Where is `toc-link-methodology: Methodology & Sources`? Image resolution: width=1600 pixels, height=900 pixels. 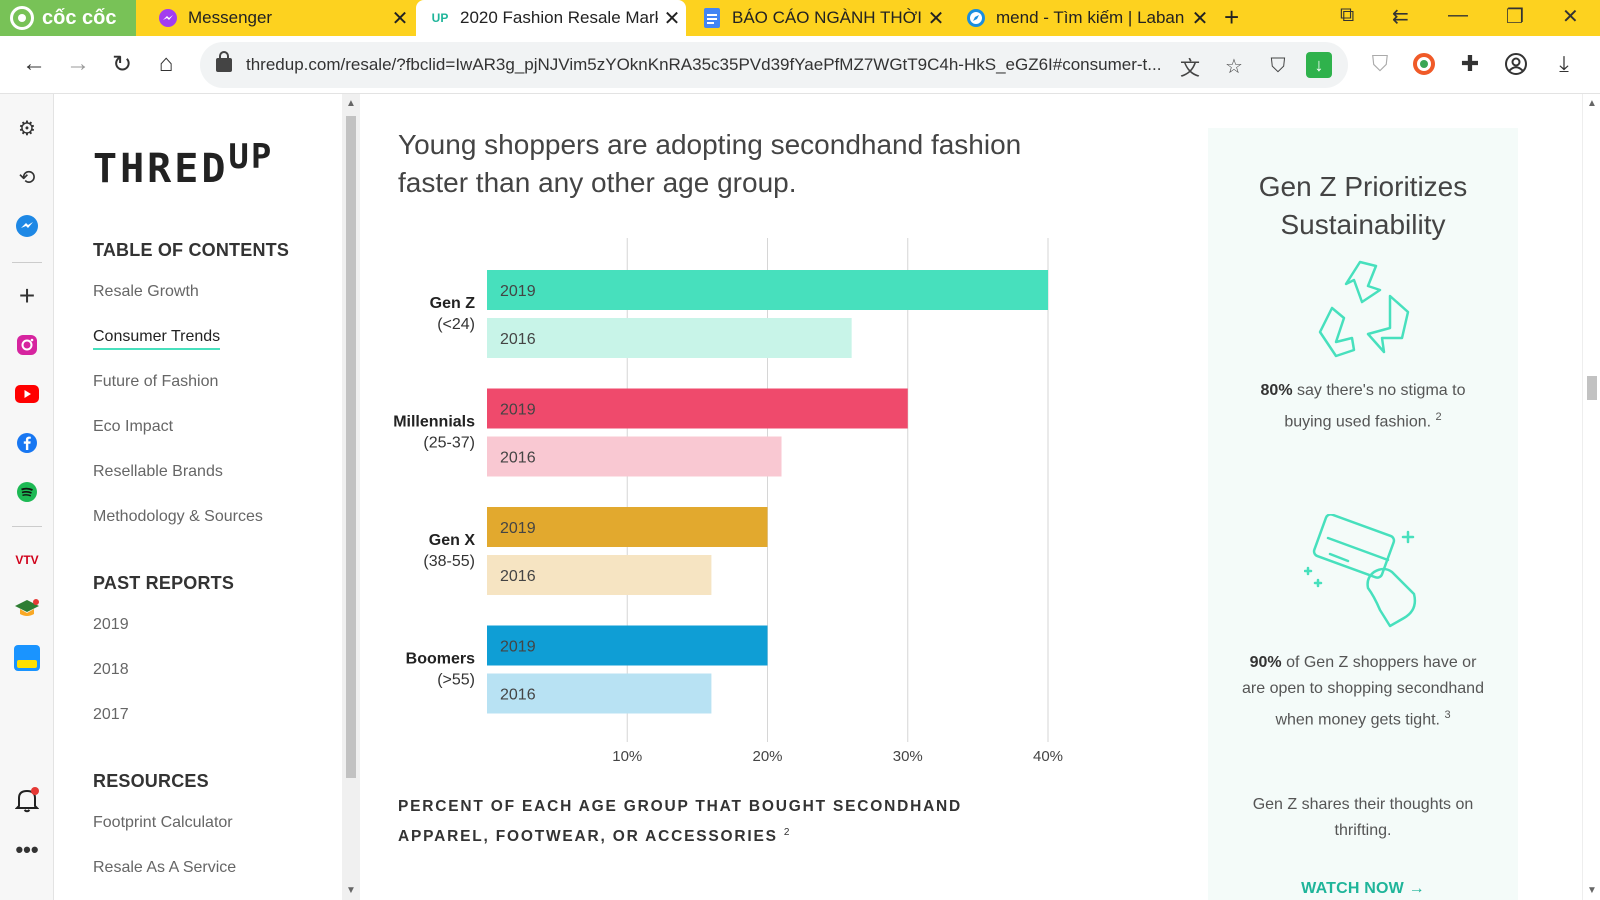 toc-link-methodology: Methodology & Sources is located at coordinates (178, 516).